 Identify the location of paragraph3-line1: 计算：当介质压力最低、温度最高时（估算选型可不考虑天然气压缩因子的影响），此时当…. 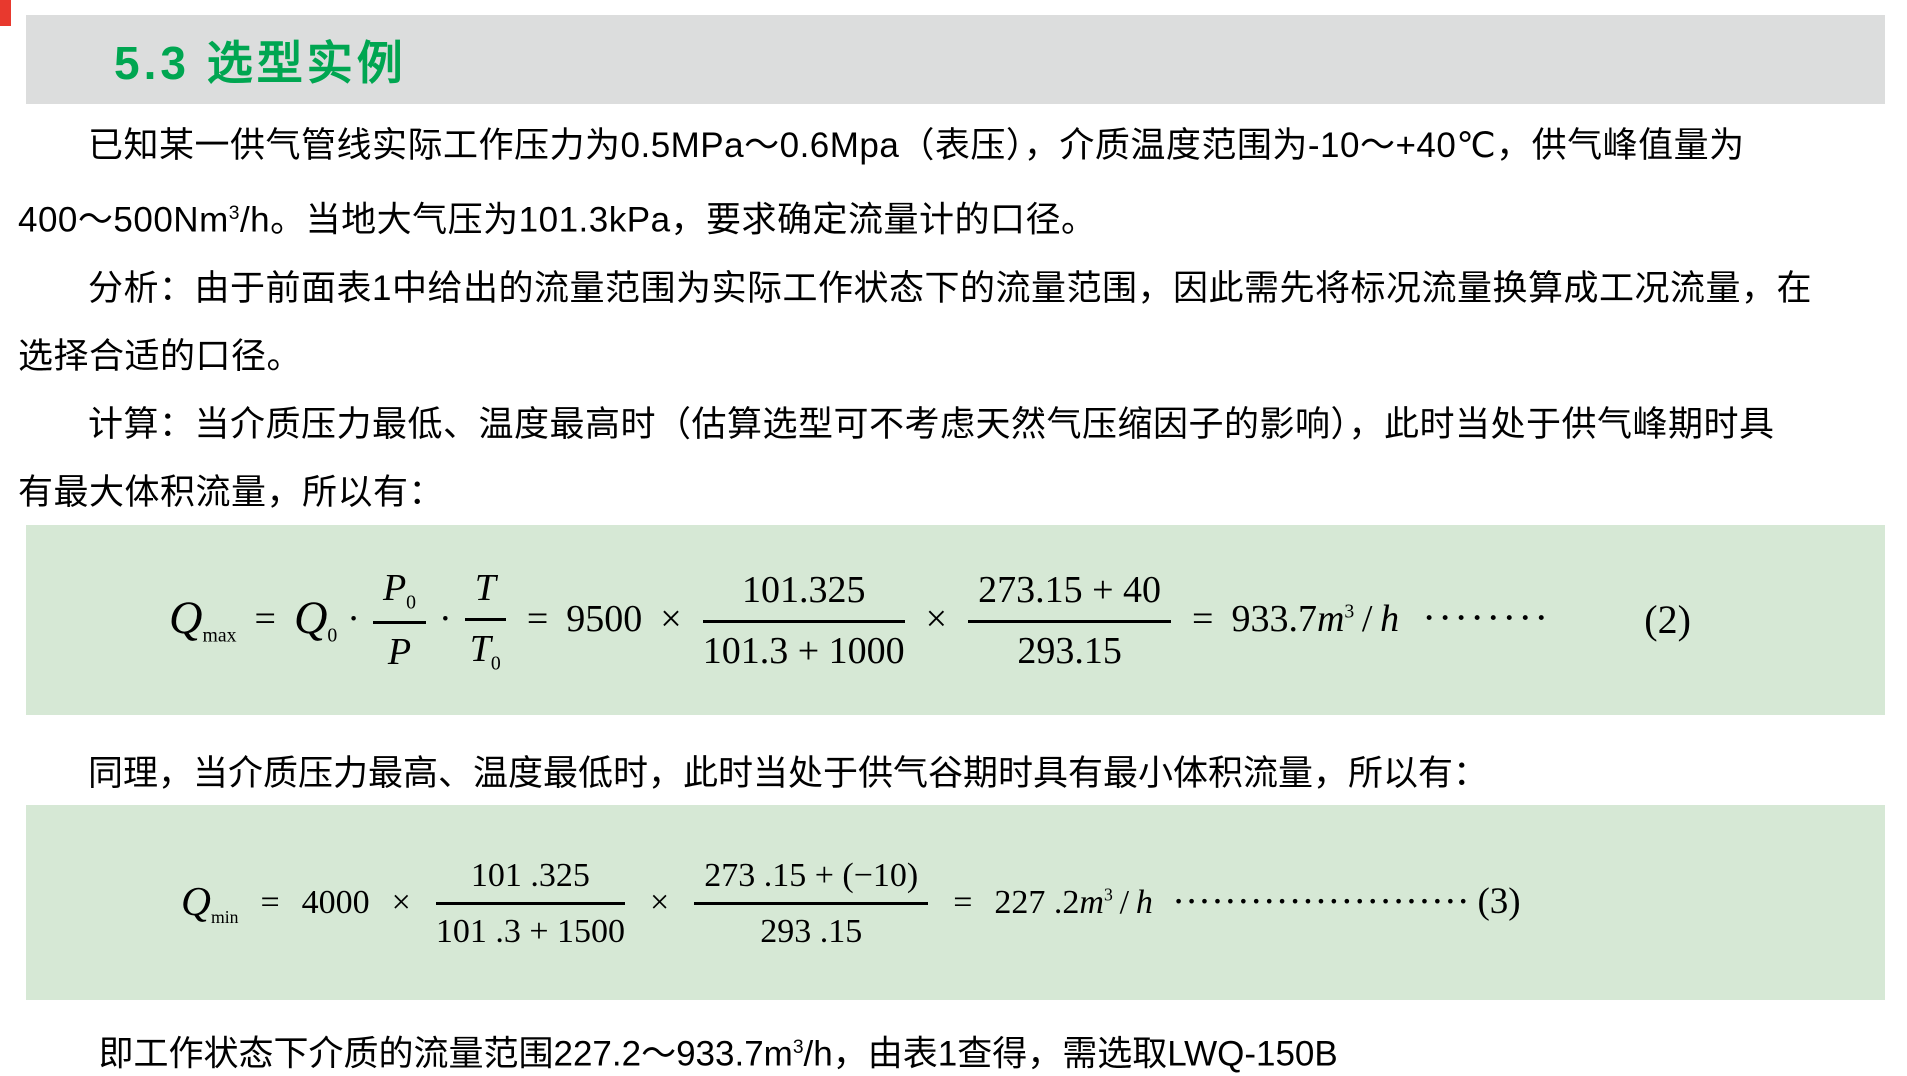
(931, 424).